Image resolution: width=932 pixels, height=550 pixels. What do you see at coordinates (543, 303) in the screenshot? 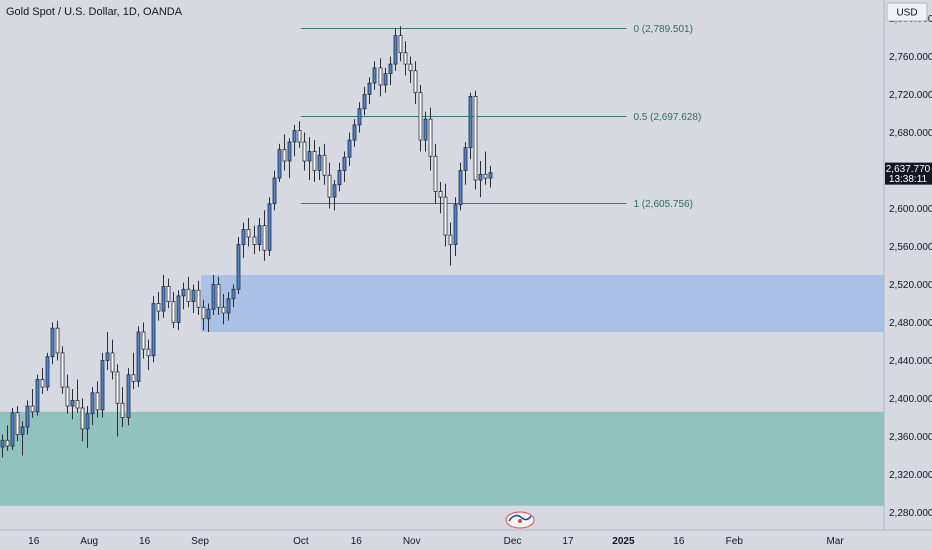
I see `supply-demand-zone-blue` at bounding box center [543, 303].